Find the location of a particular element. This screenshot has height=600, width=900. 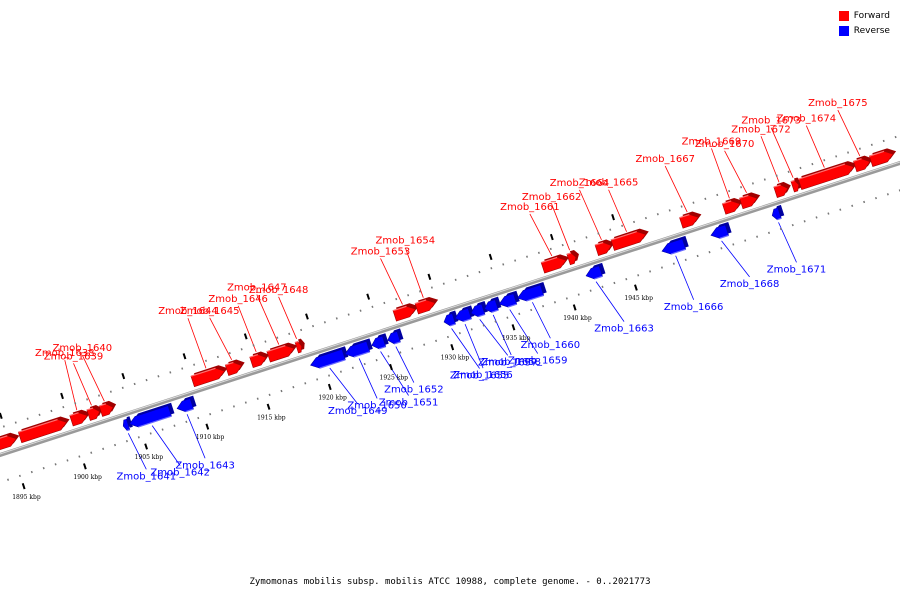

gene-label: Zmob_1651 is located at coordinates (409, 403).